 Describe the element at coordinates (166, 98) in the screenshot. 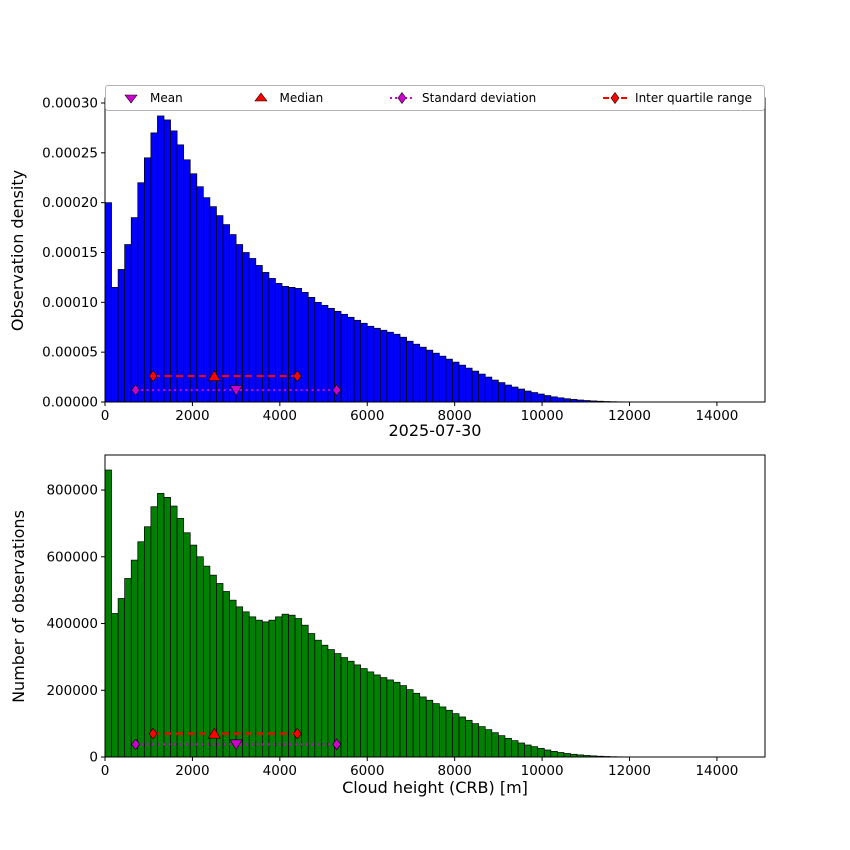

I see `legend-label-mean: Mean` at that location.